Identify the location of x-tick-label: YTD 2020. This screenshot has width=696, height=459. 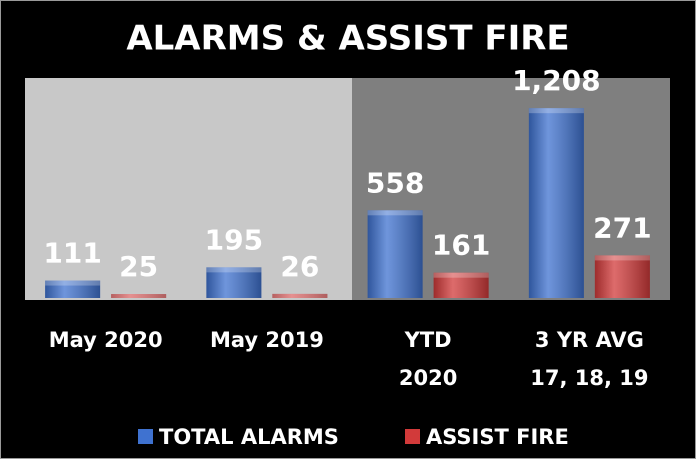
(428, 359).